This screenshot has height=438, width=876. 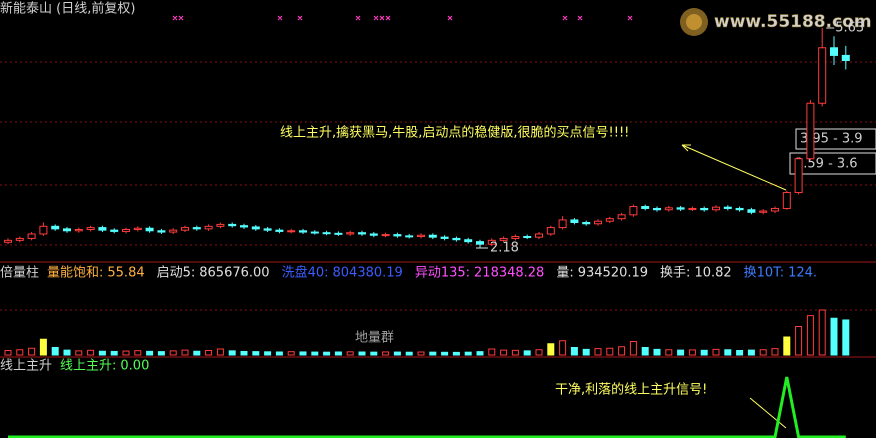 What do you see at coordinates (504, 248) in the screenshot?
I see `low-label: 2.18` at bounding box center [504, 248].